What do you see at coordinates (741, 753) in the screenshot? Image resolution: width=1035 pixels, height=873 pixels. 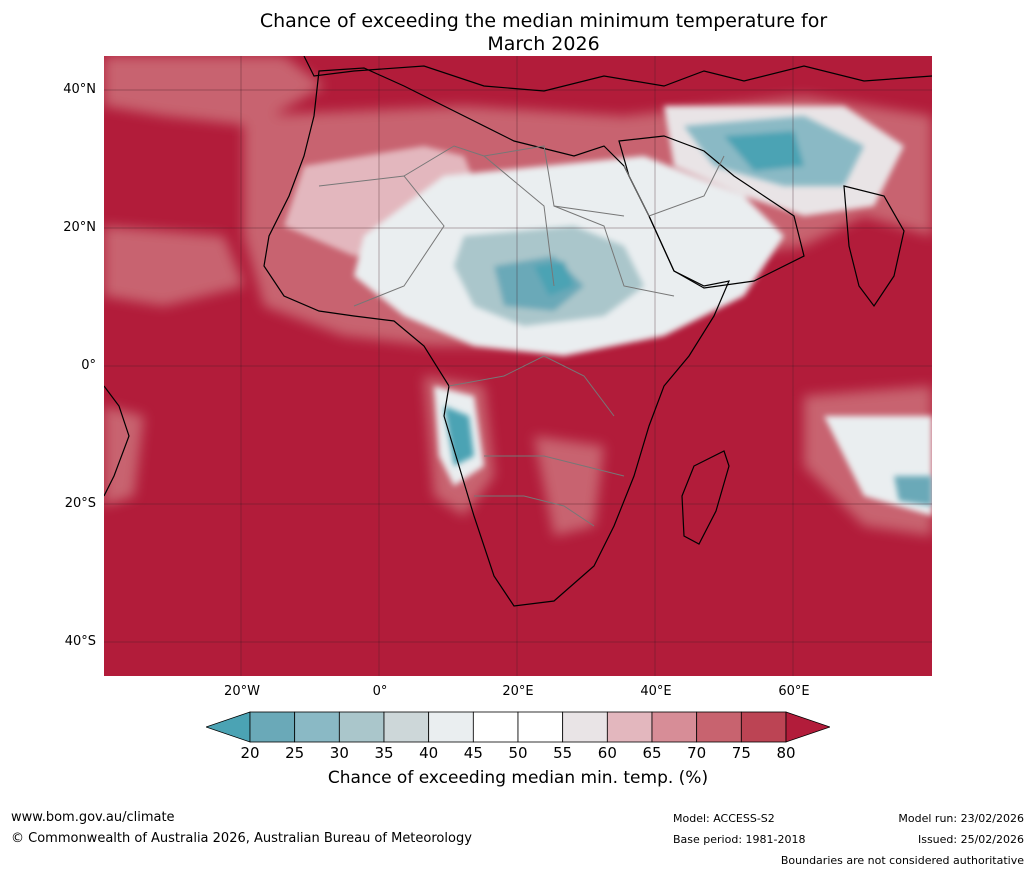 I see `colorbar-tick-label: 75` at bounding box center [741, 753].